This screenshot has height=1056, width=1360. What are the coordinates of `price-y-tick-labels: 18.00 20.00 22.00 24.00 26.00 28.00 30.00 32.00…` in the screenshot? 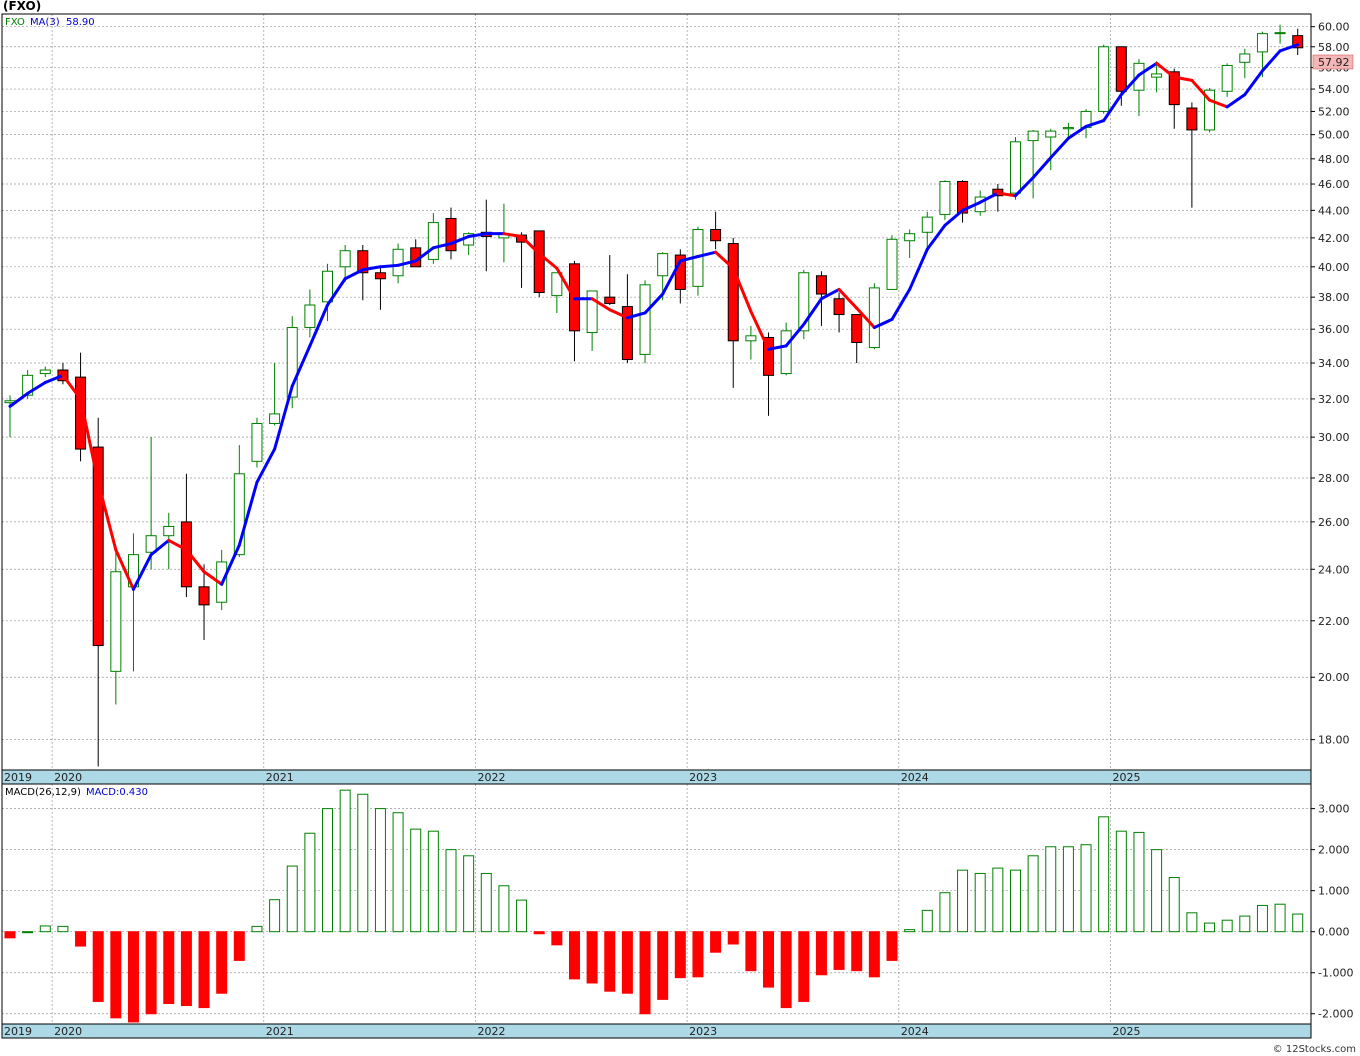 It's located at (1330, 384).